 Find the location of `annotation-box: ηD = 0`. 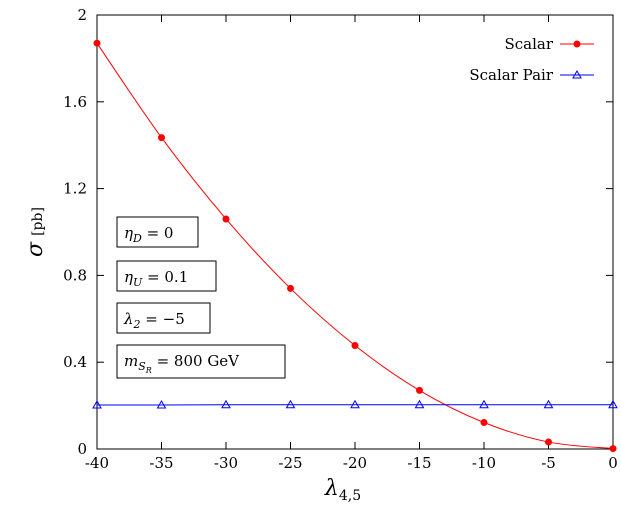

annotation-box: ηD = 0 is located at coordinates (157, 232).